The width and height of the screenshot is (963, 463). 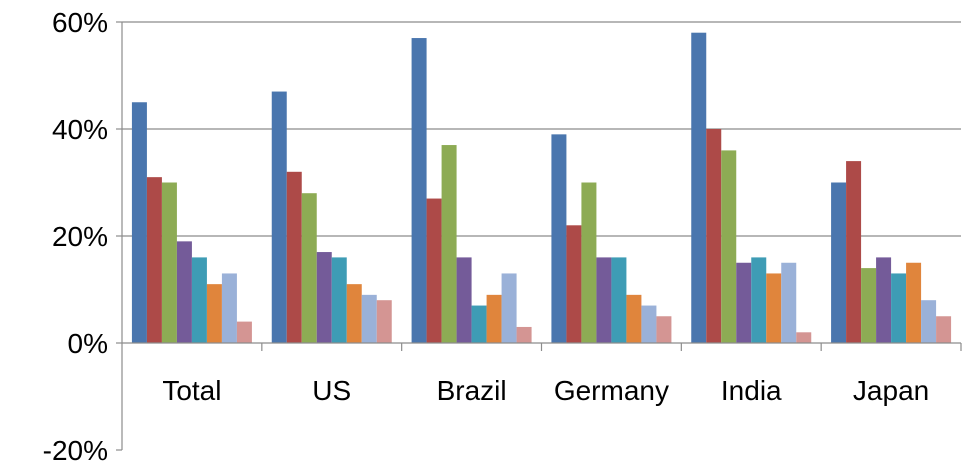 What do you see at coordinates (80, 22) in the screenshot?
I see `y-tick-label: 60%` at bounding box center [80, 22].